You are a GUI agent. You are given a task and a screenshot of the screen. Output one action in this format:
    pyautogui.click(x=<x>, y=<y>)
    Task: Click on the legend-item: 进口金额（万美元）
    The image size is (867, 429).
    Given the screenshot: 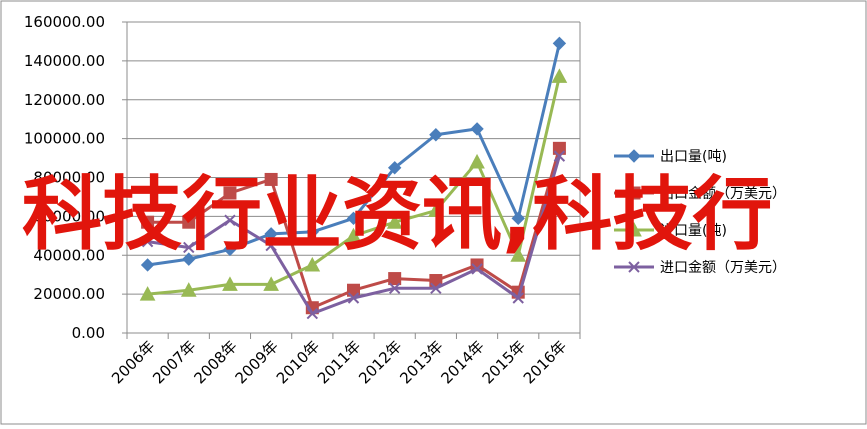 What is the action you would take?
    pyautogui.click(x=700, y=268)
    